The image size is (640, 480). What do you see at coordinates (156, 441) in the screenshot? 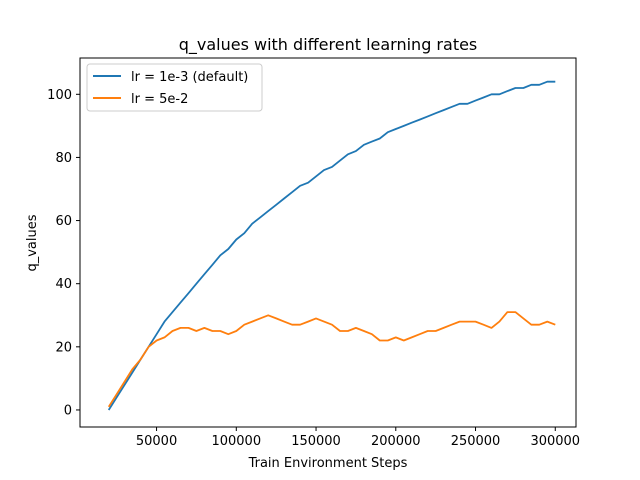
I see `x-tick-label: 50000` at bounding box center [156, 441].